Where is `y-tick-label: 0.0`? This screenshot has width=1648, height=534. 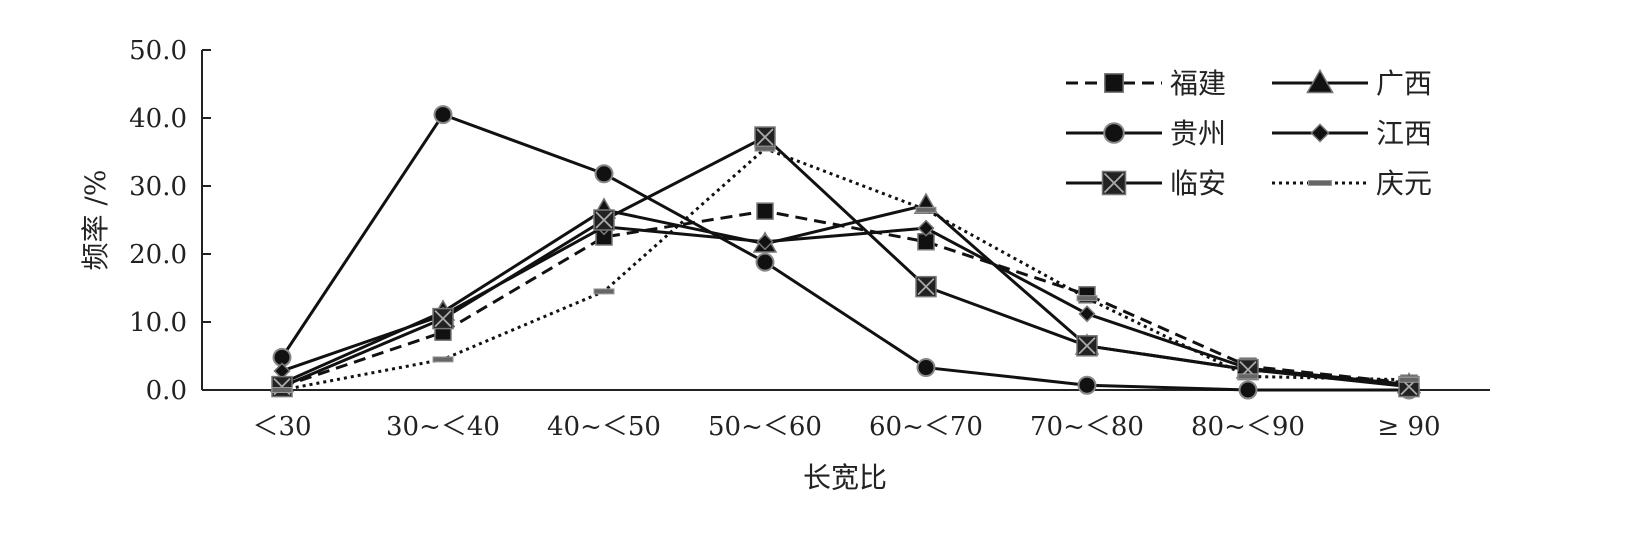
y-tick-label: 0.0 is located at coordinates (166, 391).